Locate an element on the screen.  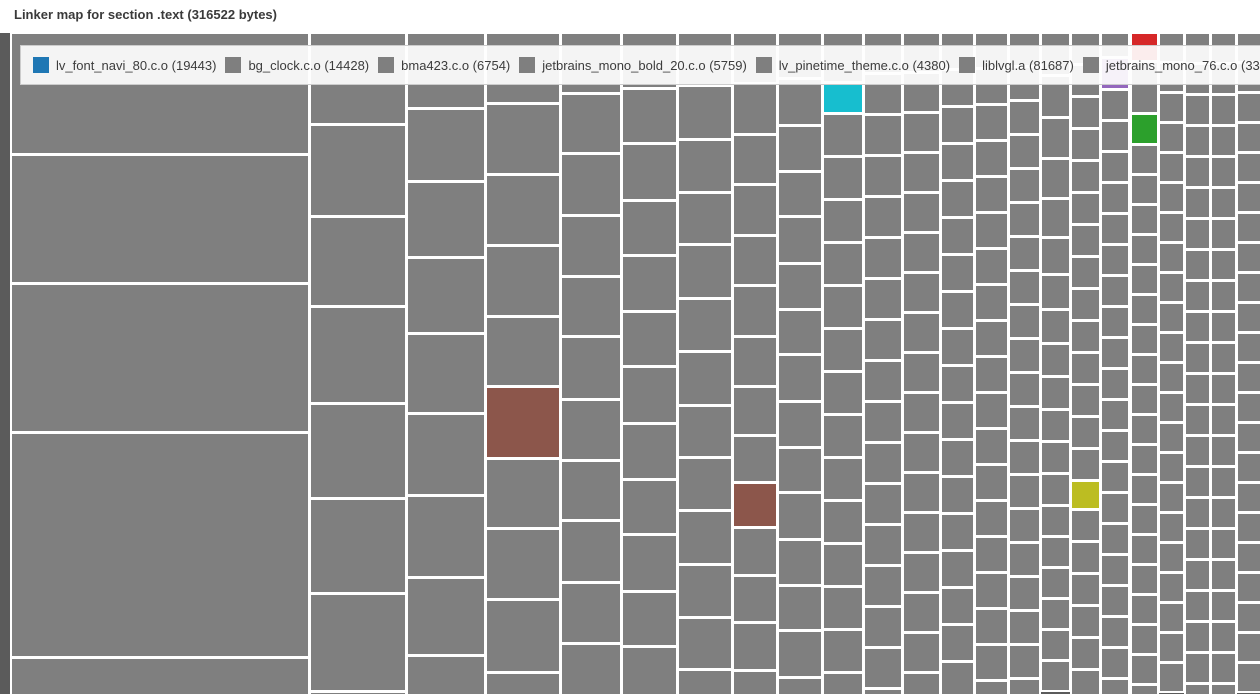
legend-label: liblvgl.a (81687) is located at coordinates (1028, 65).